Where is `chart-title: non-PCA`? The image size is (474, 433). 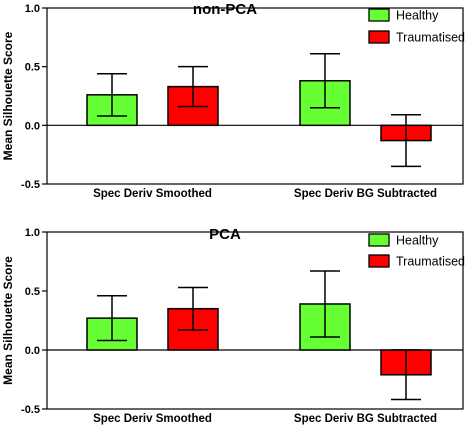
chart-title: non-PCA is located at coordinates (225, 9).